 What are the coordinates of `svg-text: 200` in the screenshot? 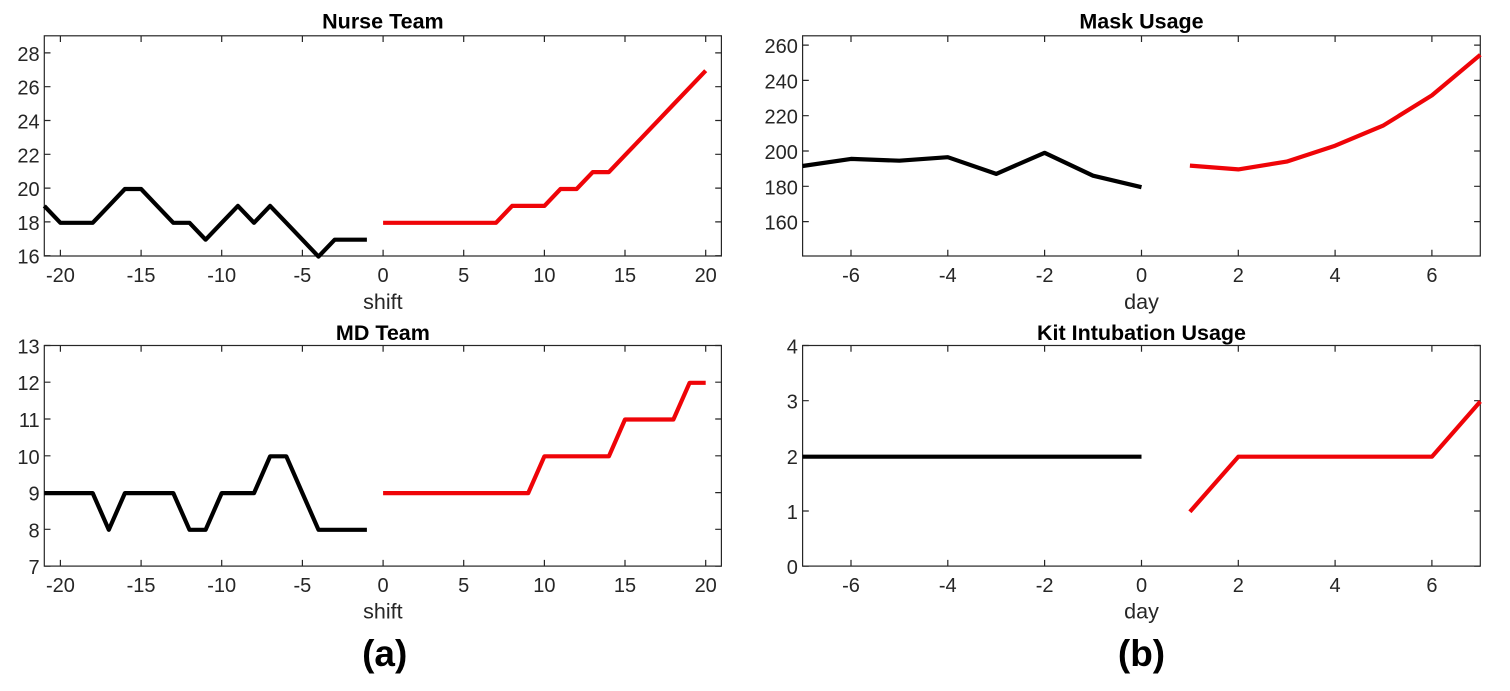 It's located at (781, 153).